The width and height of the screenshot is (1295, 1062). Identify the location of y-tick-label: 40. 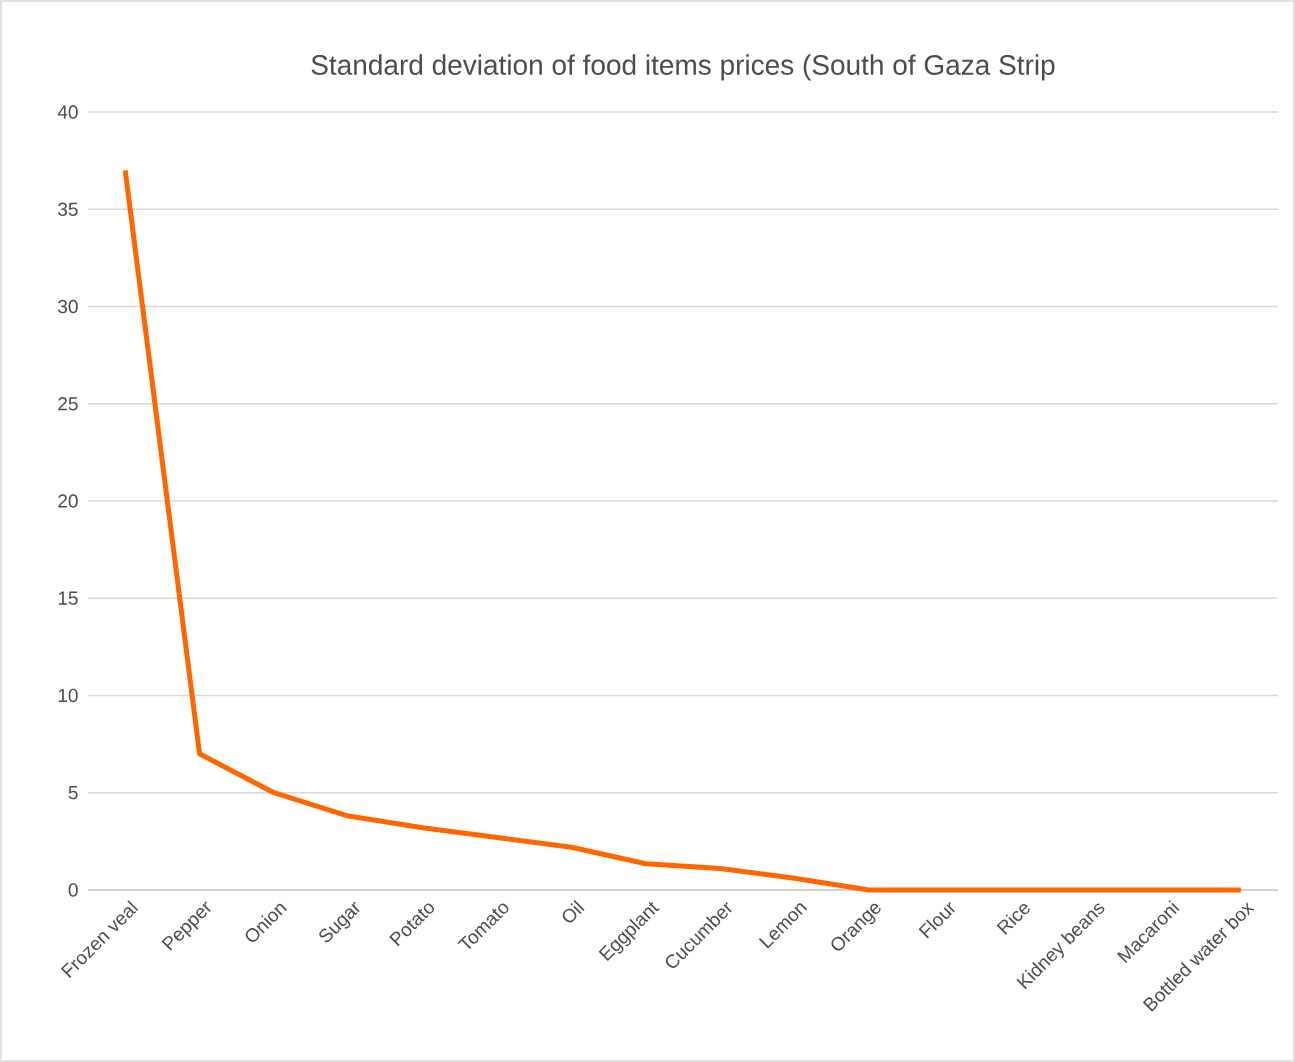
(67, 112).